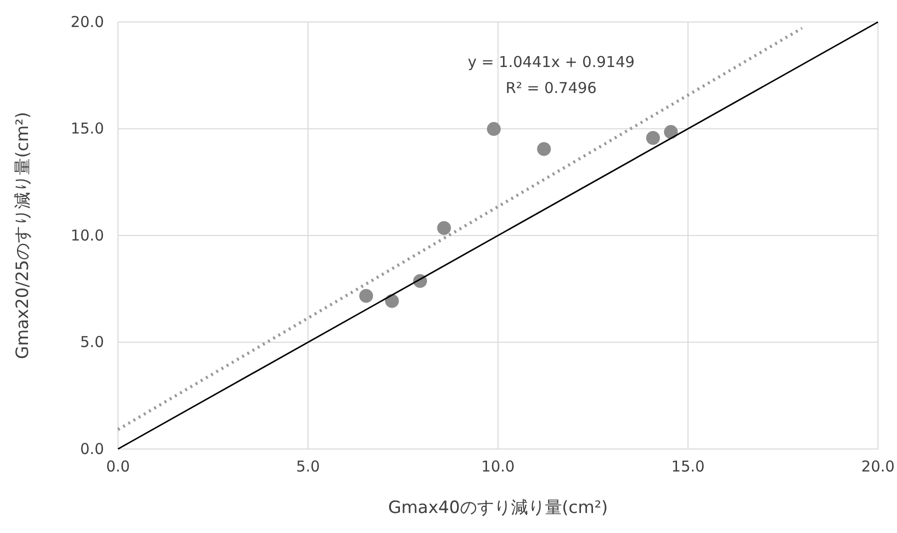 This screenshot has height=533, width=897. Describe the element at coordinates (688, 467) in the screenshot. I see `x-tick-label: 15.0` at that location.